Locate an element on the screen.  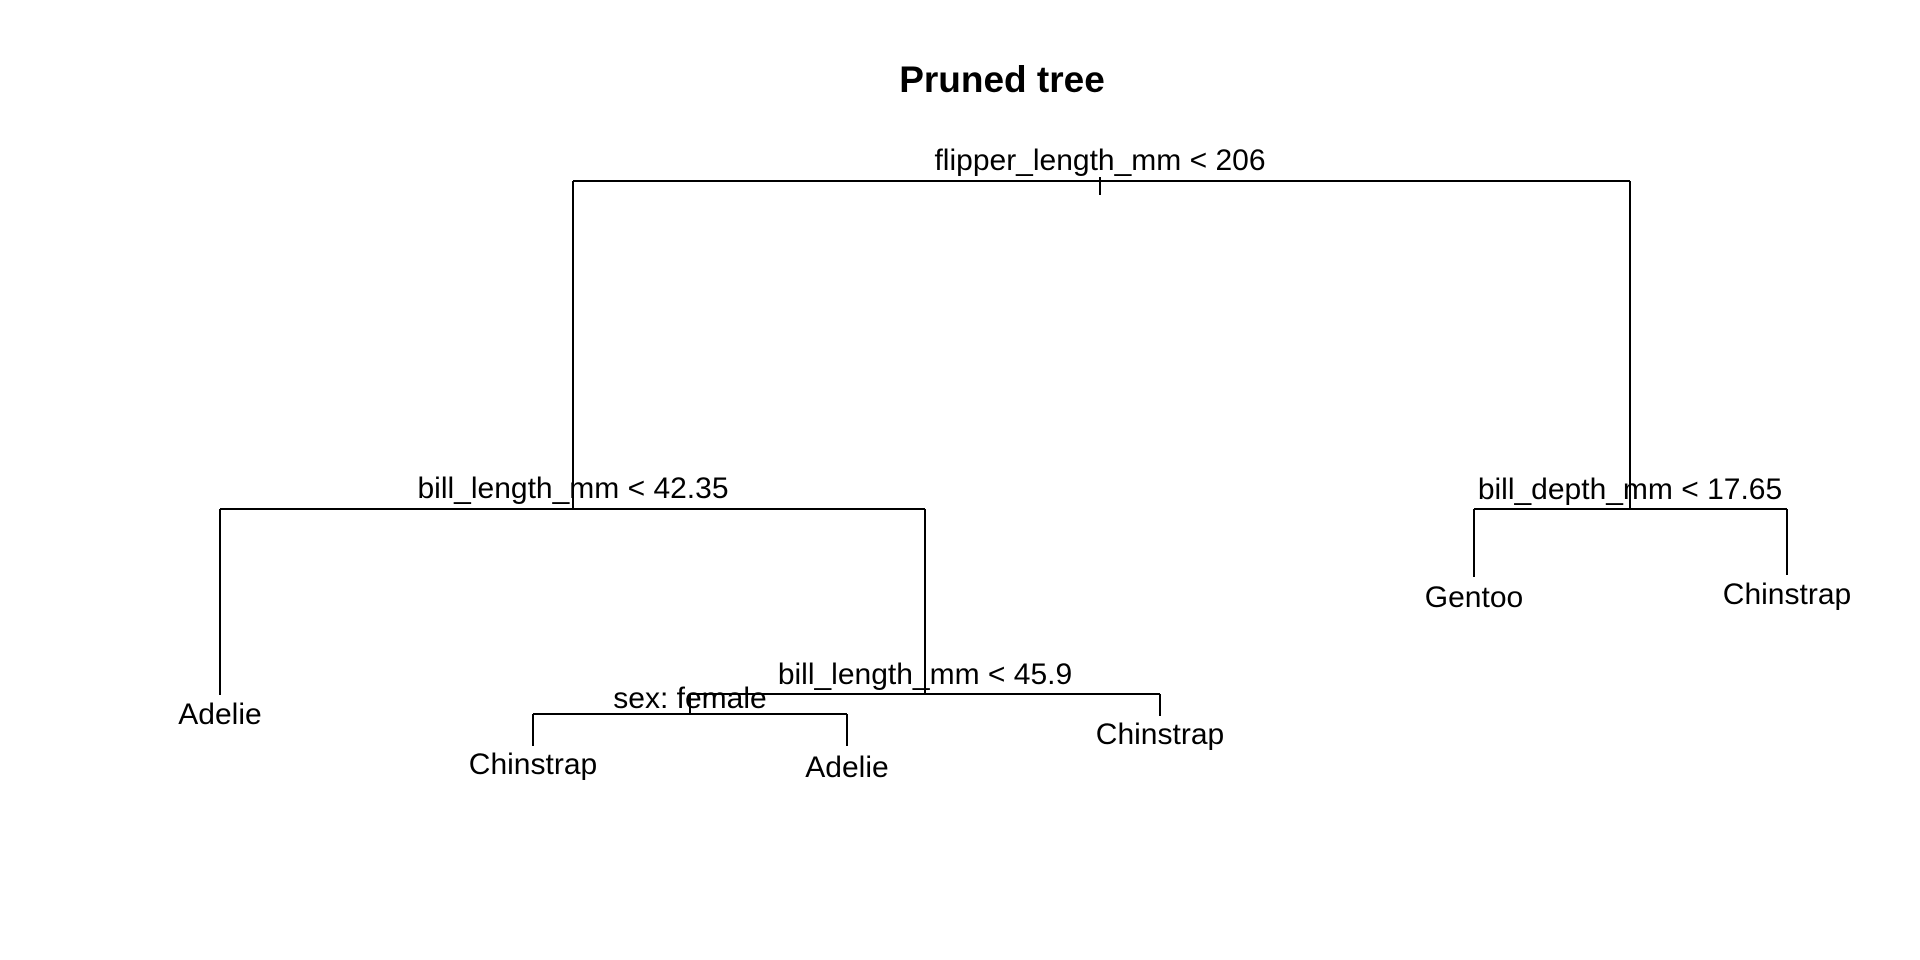
diagram-title: Pruned tree is located at coordinates (1002, 79).